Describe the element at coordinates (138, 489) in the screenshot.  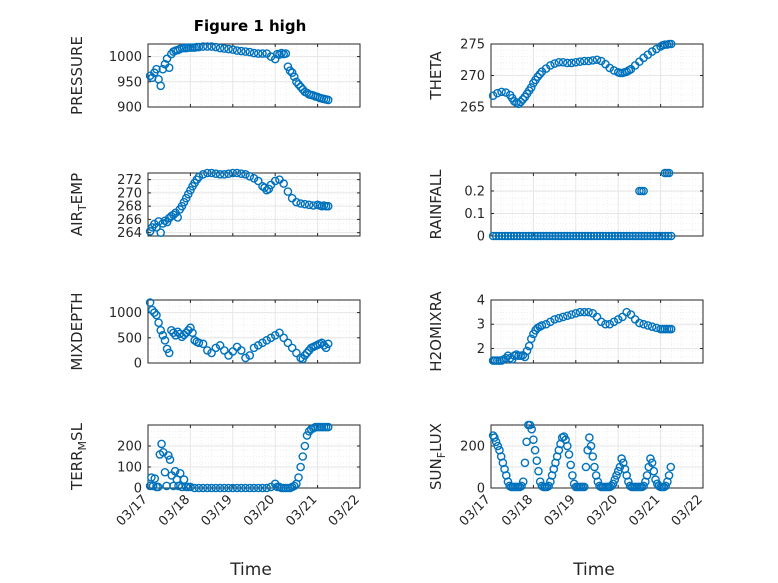
I see `subplot-7-y-tick-label: 0` at that location.